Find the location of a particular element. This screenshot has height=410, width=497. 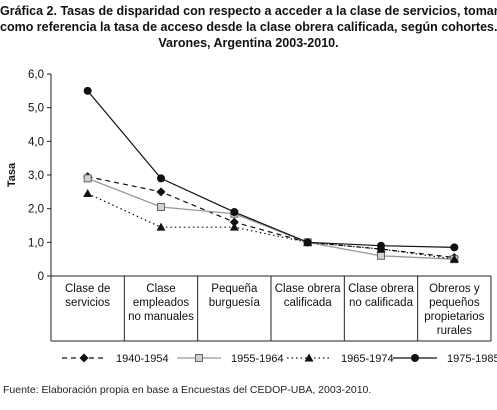

x-category-label: servicios is located at coordinates (87, 303).